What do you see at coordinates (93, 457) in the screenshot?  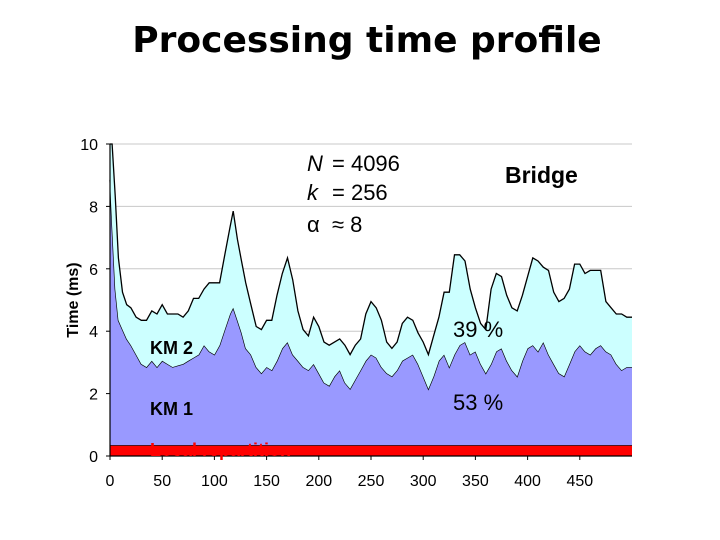 I see `y-tick-label: 0` at bounding box center [93, 457].